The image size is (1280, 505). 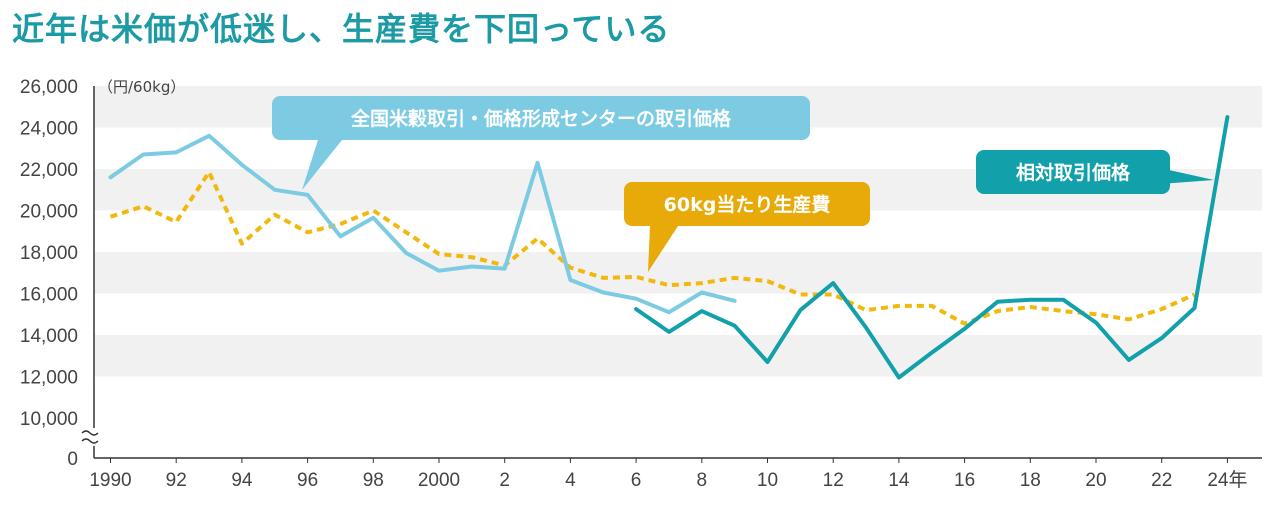 I want to click on x-tick-label: 16, so click(x=964, y=480).